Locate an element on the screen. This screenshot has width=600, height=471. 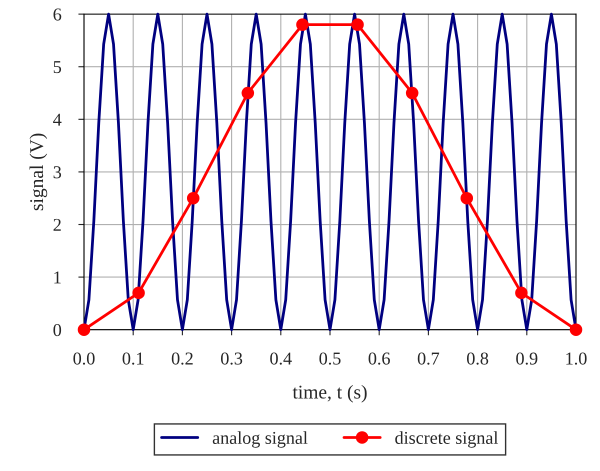
y-tick-label: 0 is located at coordinates (57, 330).